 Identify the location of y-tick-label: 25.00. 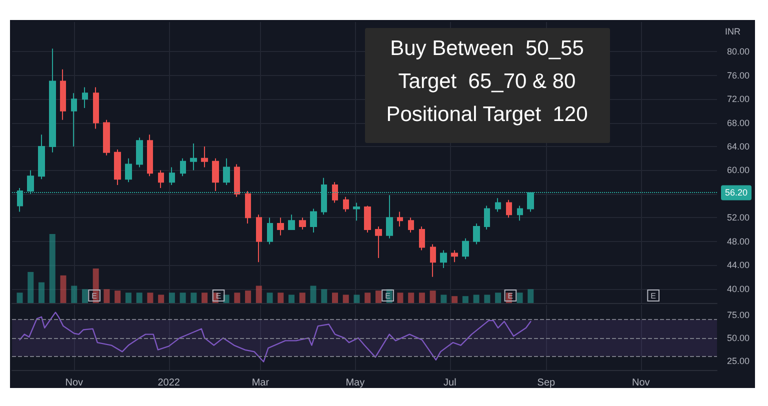
(738, 361).